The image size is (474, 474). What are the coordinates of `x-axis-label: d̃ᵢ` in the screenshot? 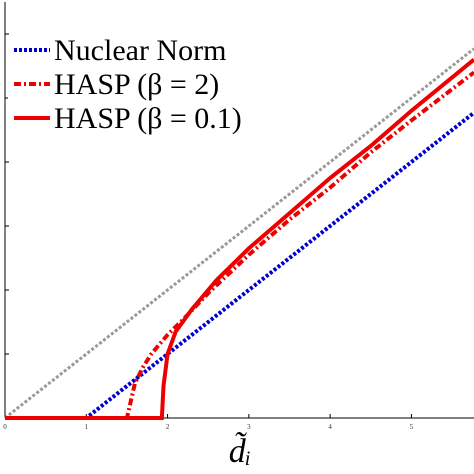 It's located at (240, 450).